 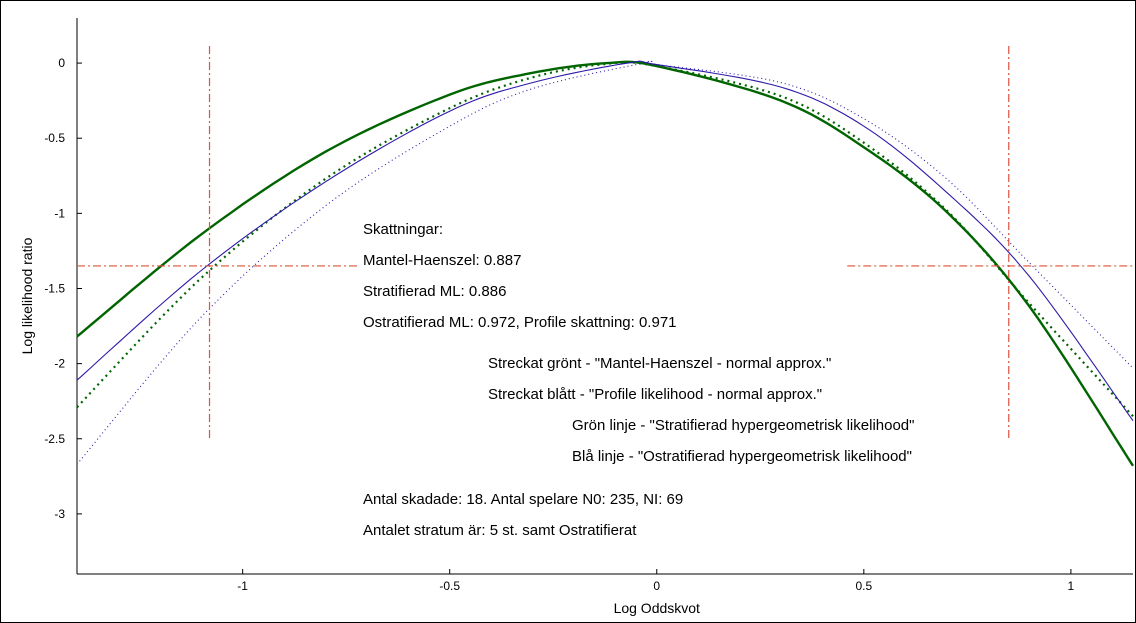 What do you see at coordinates (59, 213) in the screenshot?
I see `y-tick-label: -1` at bounding box center [59, 213].